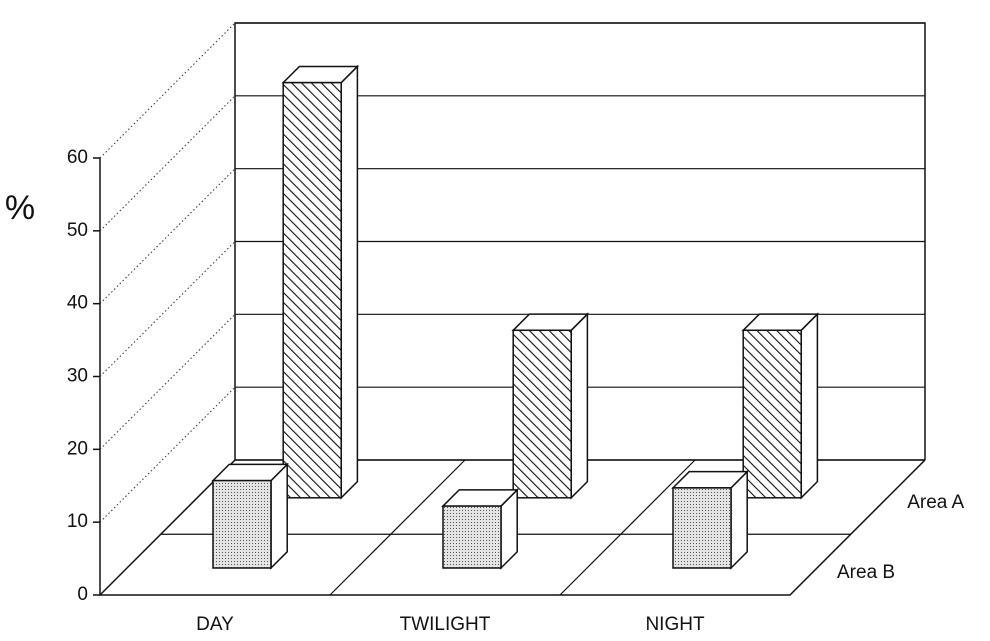 The image size is (990, 641). Describe the element at coordinates (77, 157) in the screenshot. I see `y-tick-label: 60` at that location.